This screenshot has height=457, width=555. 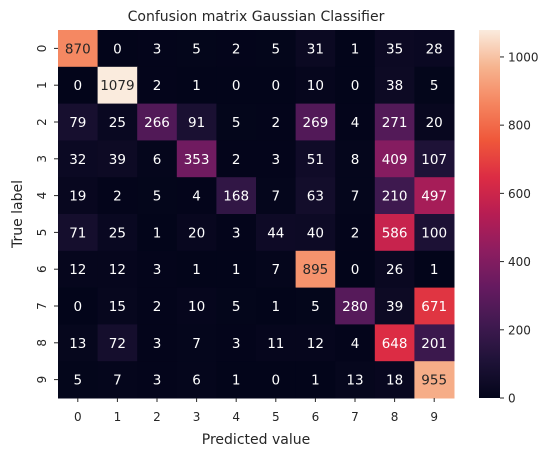 I want to click on colorbar-ticks: 0 200 400 600 800 1000, so click(x=519, y=228).